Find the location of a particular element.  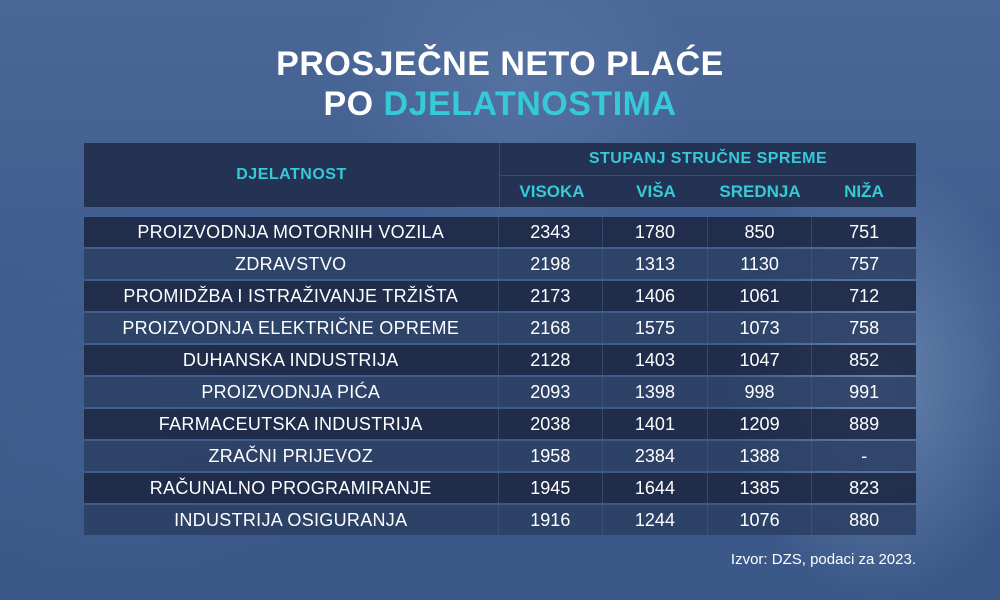

table-cell: 2038 is located at coordinates (550, 424).